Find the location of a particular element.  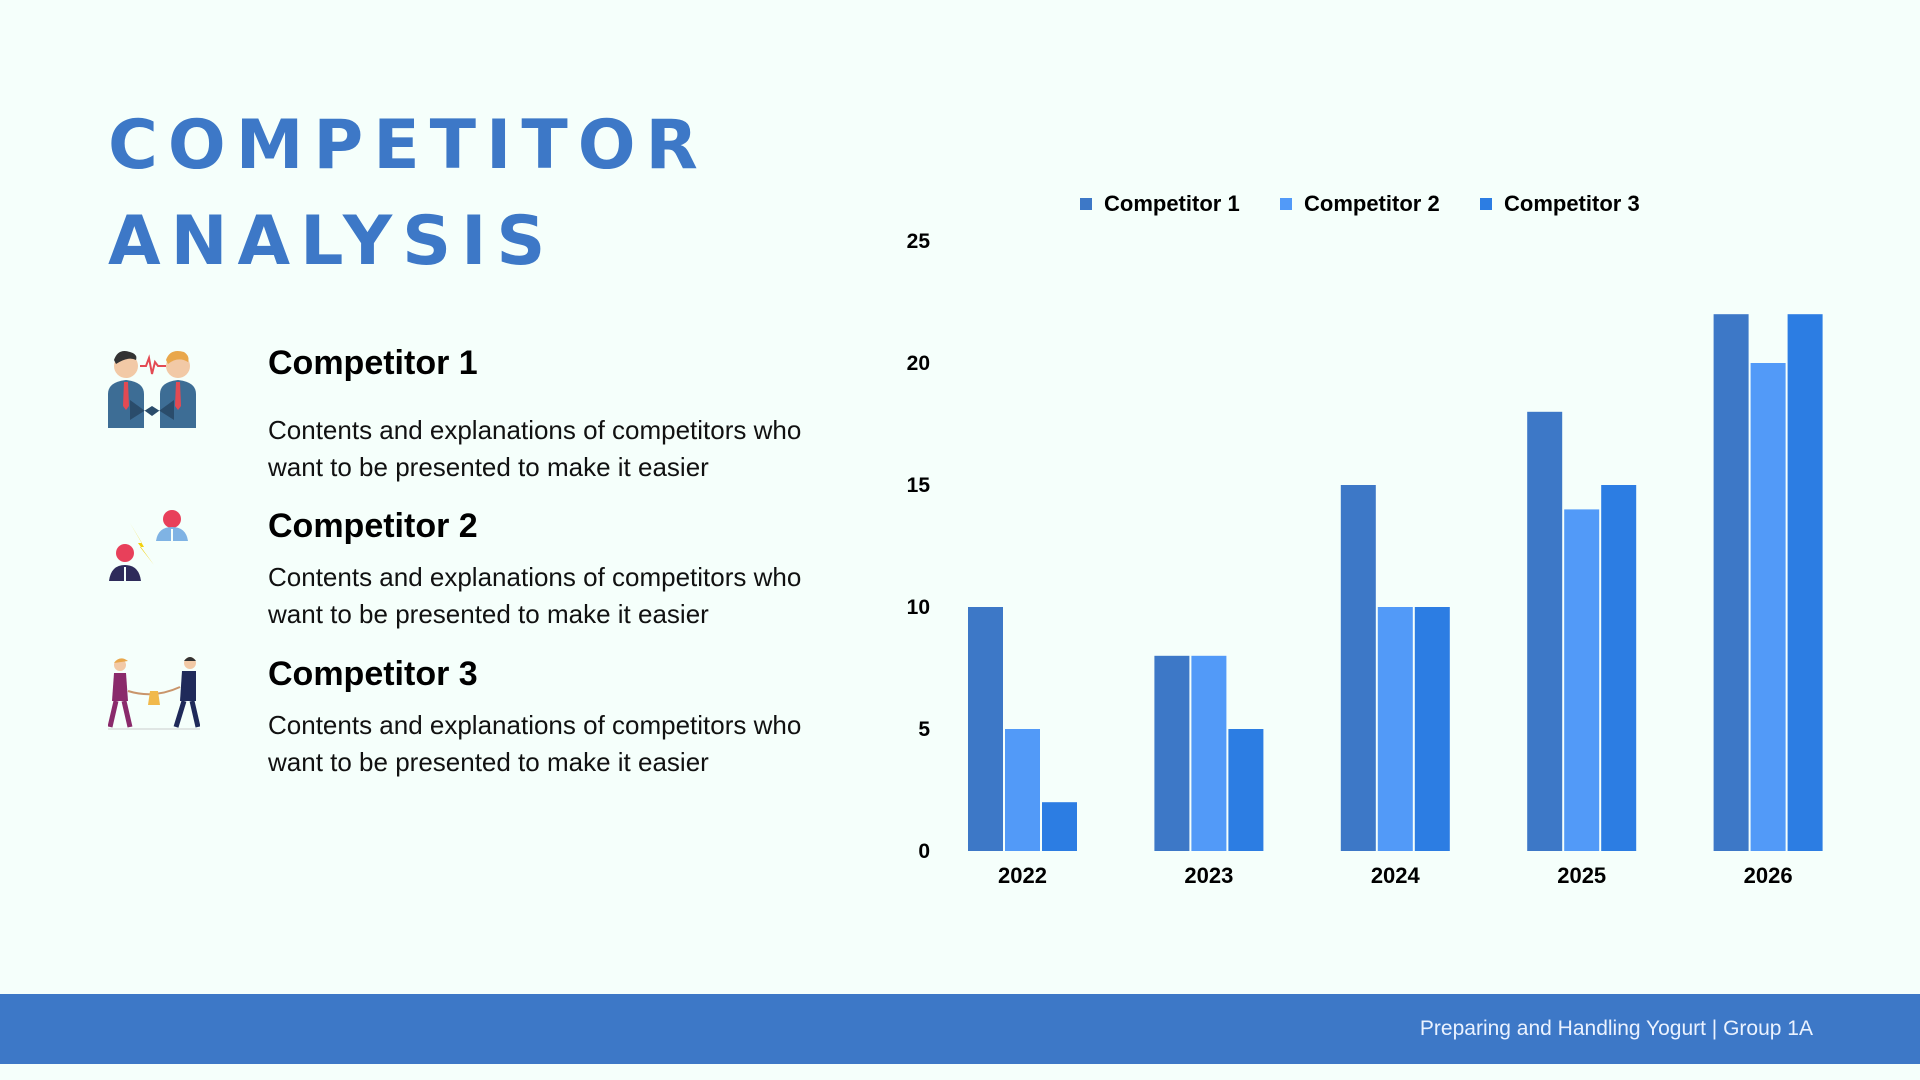

legend-label-2: Competitor 2 is located at coordinates (1372, 203).